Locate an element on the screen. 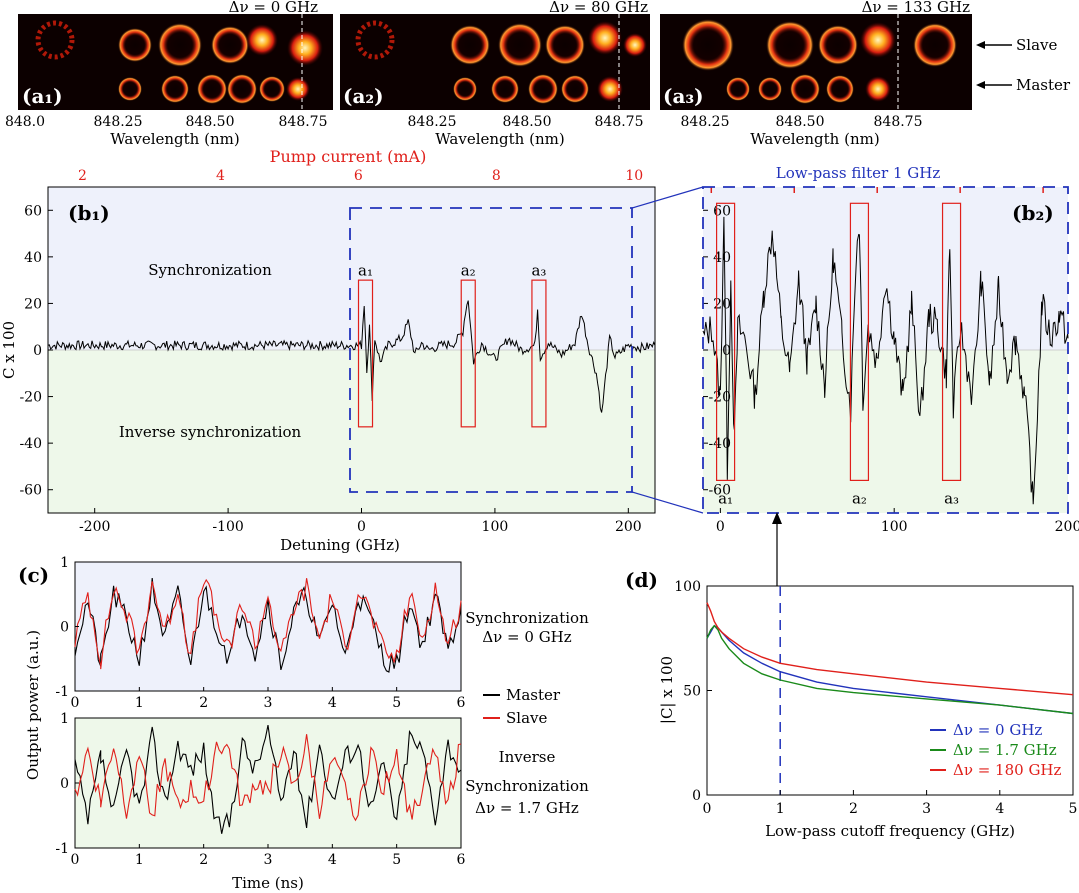 The image size is (1079, 893). xlabel-a2: Wavelength (nm) is located at coordinates (499, 139).